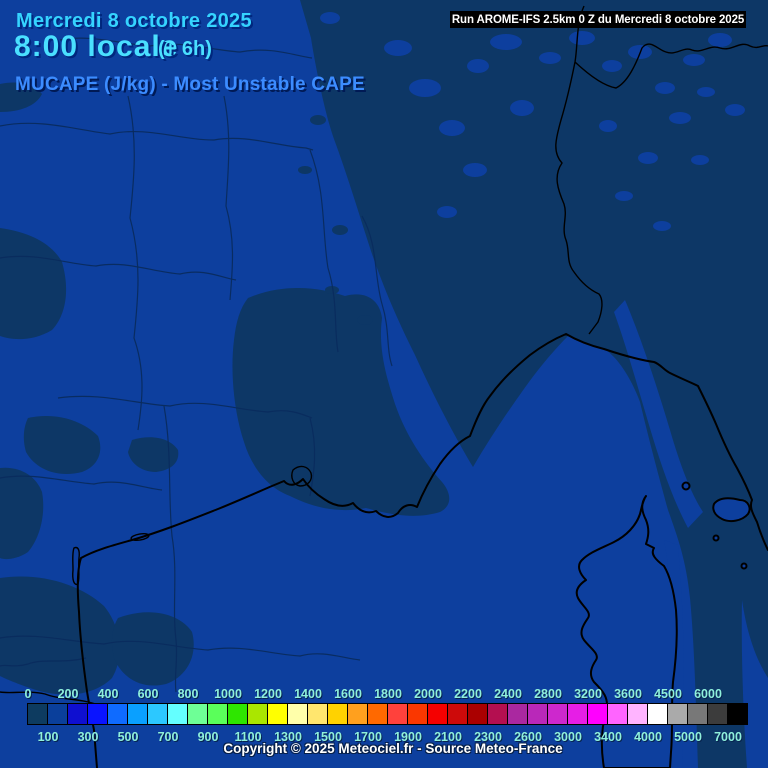  I want to click on scale-label: 800, so click(188, 694).